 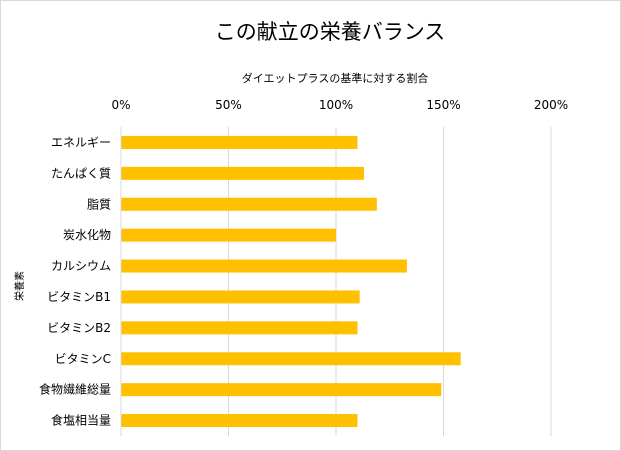 What do you see at coordinates (75, 389) in the screenshot?
I see `category-label: 食物繊維総量` at bounding box center [75, 389].